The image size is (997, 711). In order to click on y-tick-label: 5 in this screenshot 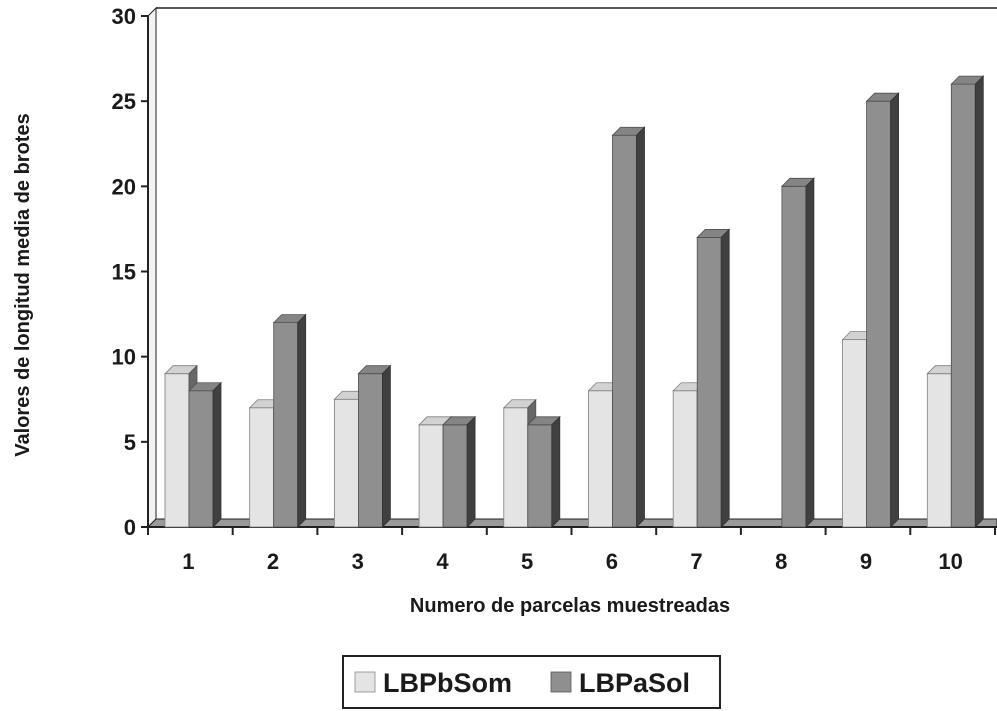, I will do `click(130, 442)`.